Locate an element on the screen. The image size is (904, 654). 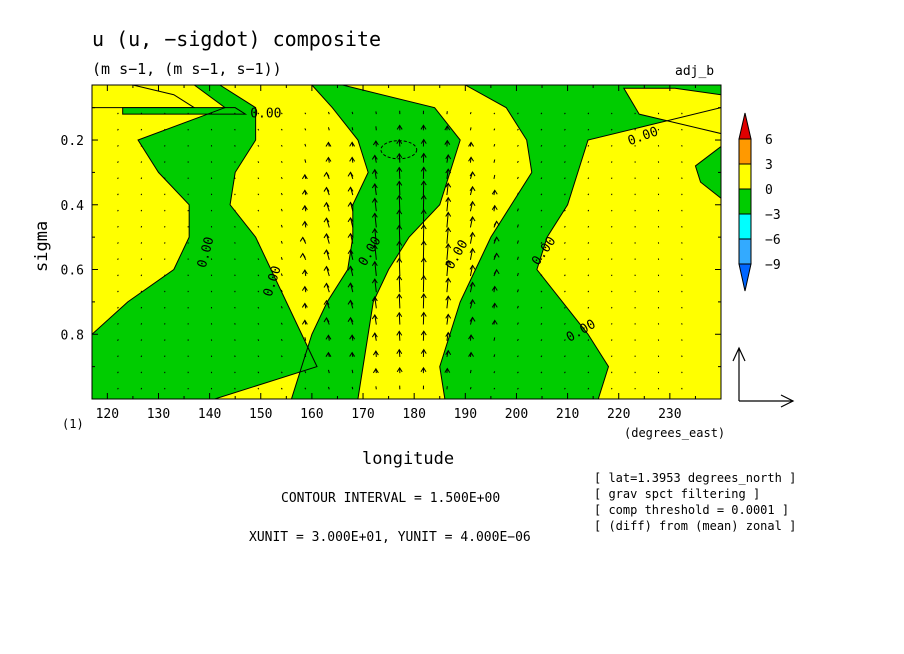
x-tick-label: 190 is located at coordinates (465, 414).